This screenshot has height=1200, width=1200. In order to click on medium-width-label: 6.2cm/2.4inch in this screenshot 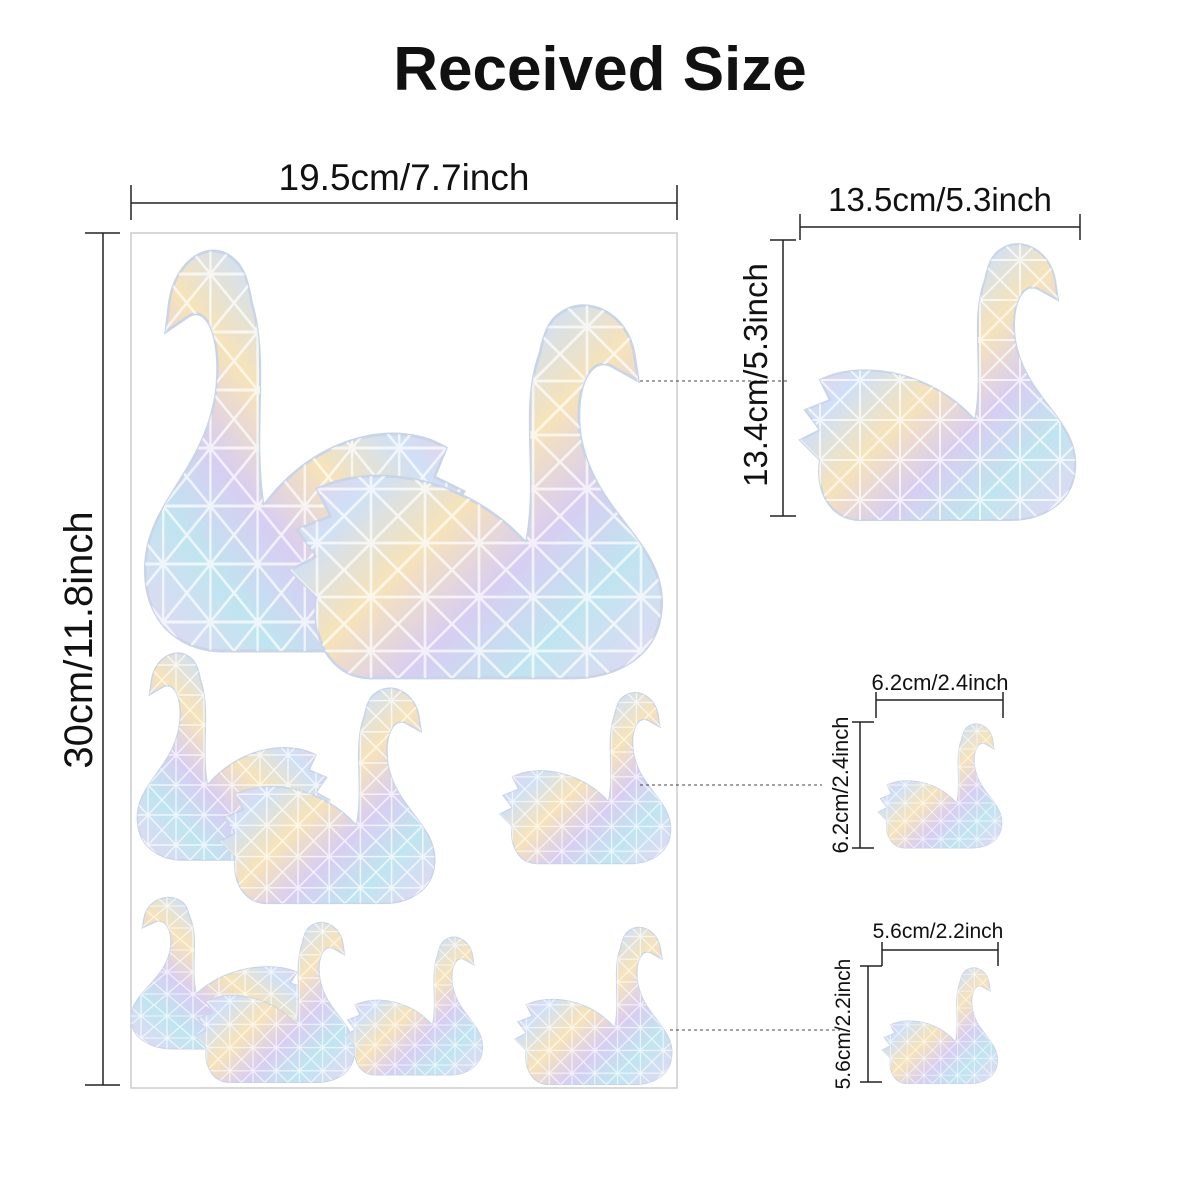, I will do `click(940, 682)`.